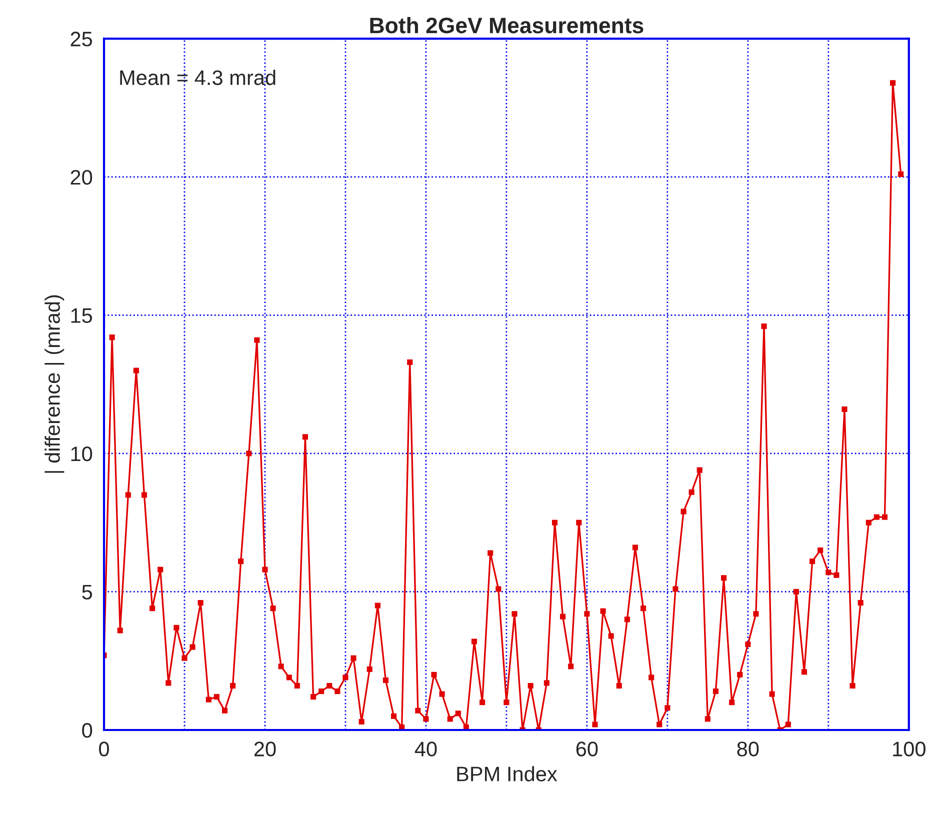  I want to click on y-axis-title: | difference | (mrad), so click(54, 384).